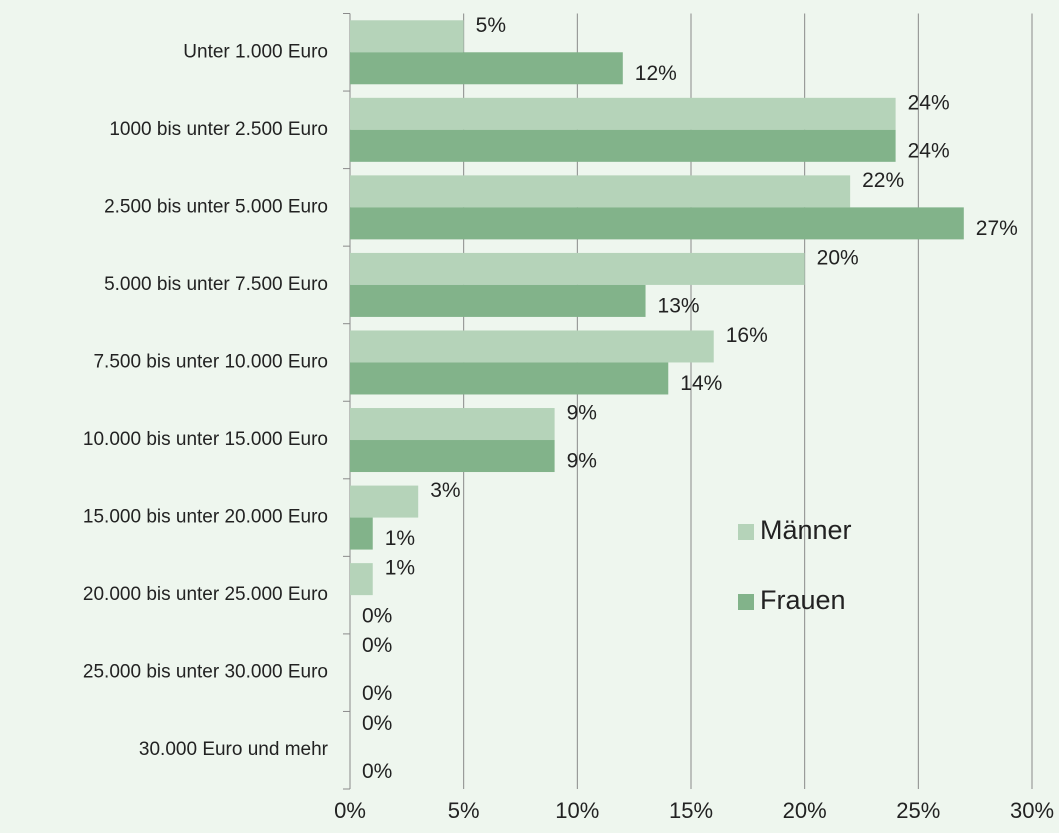 The width and height of the screenshot is (1059, 833). What do you see at coordinates (205, 594) in the screenshot?
I see `y-tick-label: 20.000 bis unter 25.000 Euro` at bounding box center [205, 594].